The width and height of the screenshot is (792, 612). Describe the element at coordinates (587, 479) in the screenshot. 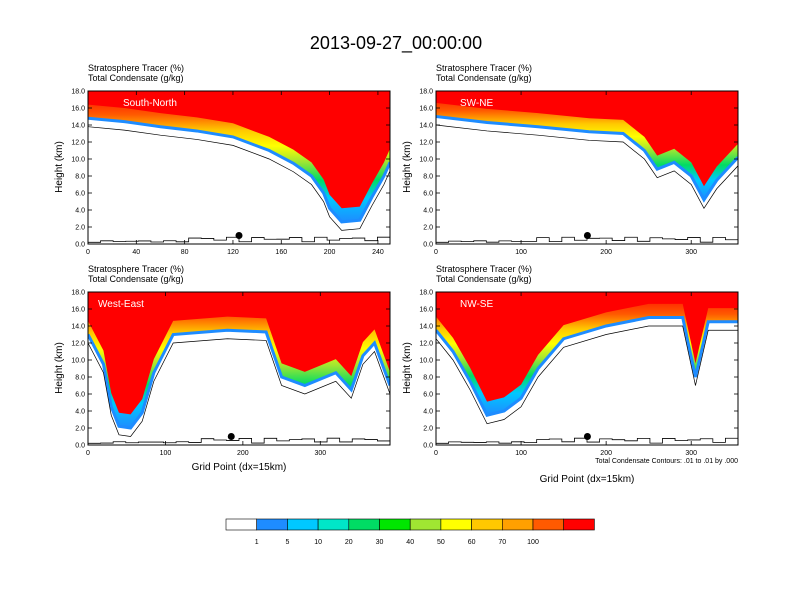

I see `x-axis-label: Grid Point (dx=15km)` at that location.